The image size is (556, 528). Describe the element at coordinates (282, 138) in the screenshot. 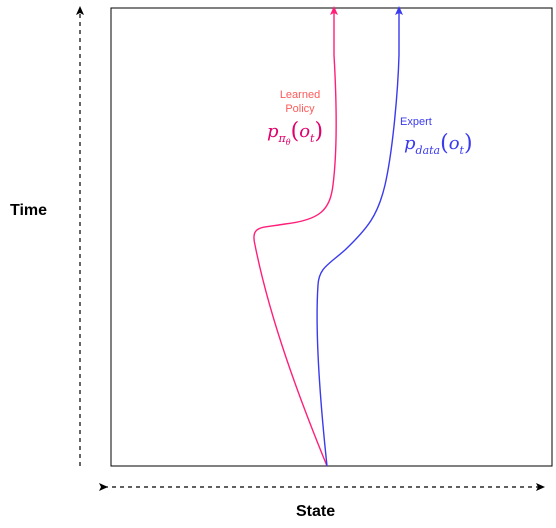

I see `formula-sub: π` at that location.